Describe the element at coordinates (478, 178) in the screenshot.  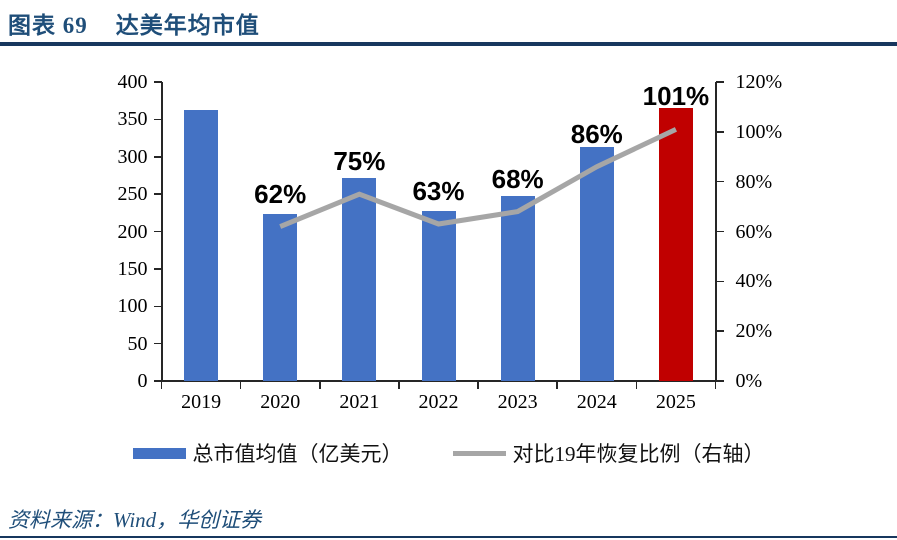
I see `recovery-line-path` at that location.